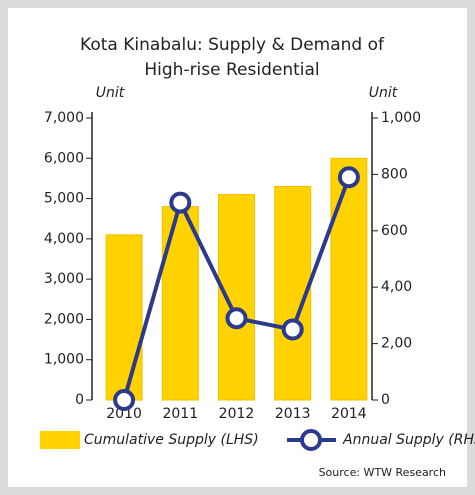 This screenshot has width=475, height=495. Describe the element at coordinates (408, 440) in the screenshot. I see `legend-label: Annual Supply (RHS)` at that location.